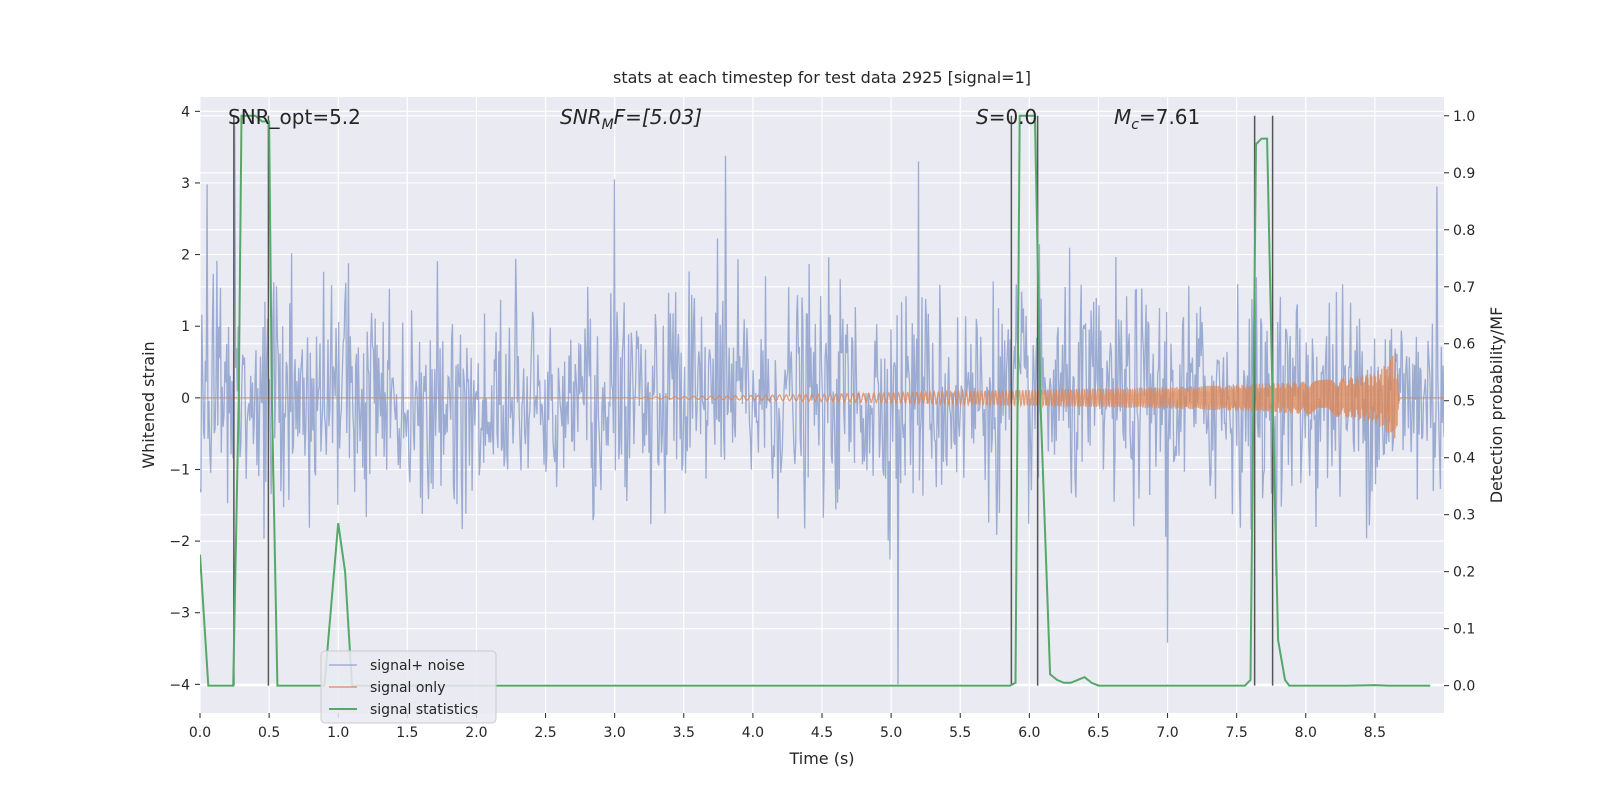 The width and height of the screenshot is (1600, 800). I want to click on x-tick-label: 5.0, so click(891, 733).